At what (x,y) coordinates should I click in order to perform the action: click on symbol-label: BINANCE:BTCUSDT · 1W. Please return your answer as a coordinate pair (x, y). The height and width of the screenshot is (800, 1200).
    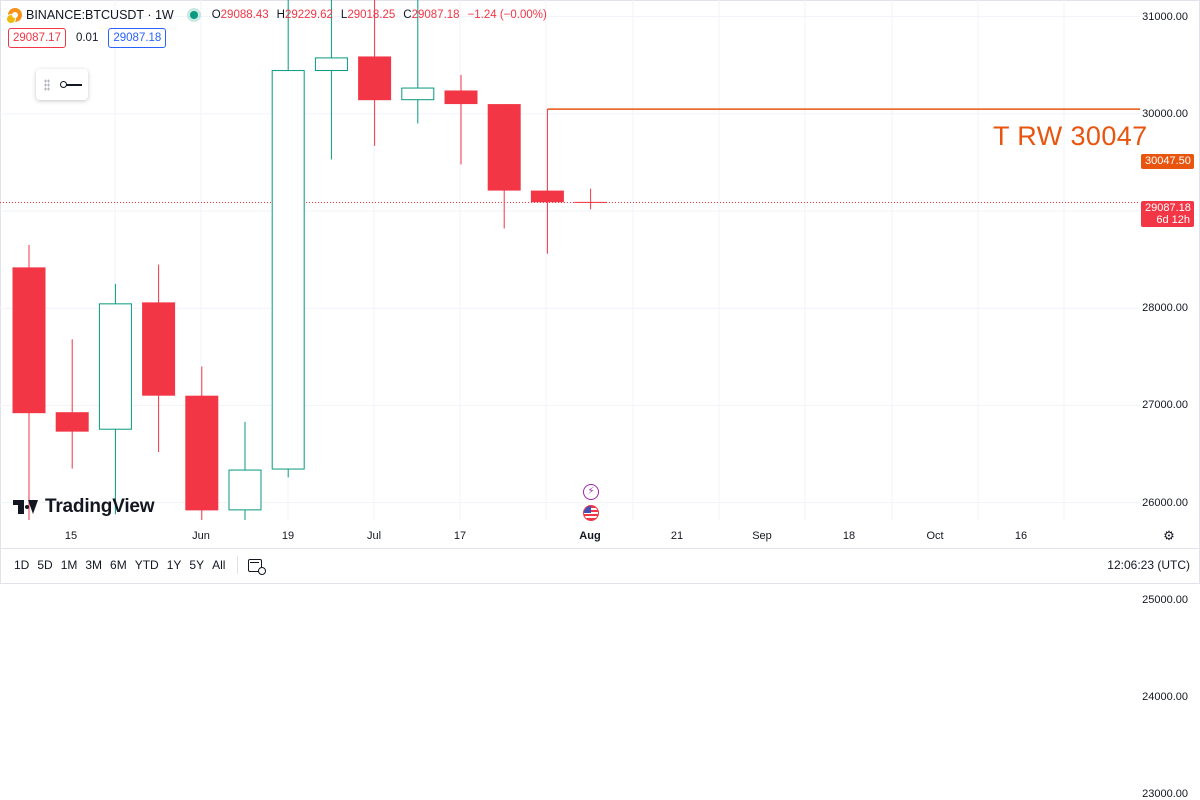
    Looking at the image, I should click on (100, 15).